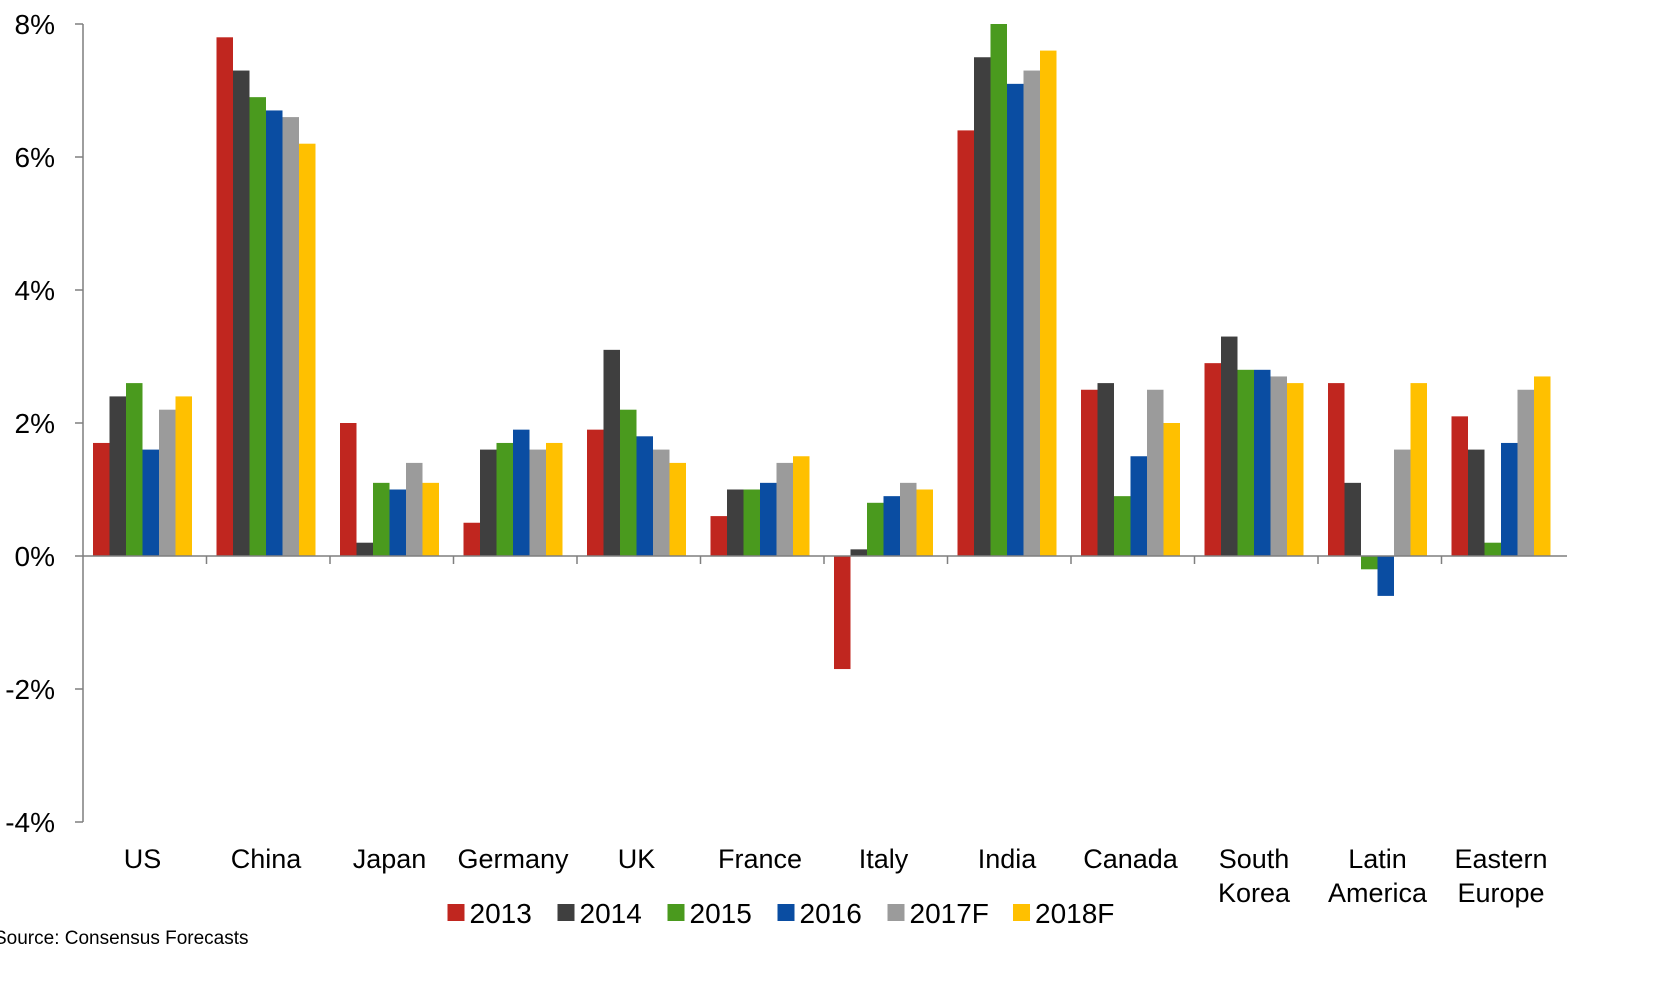 The width and height of the screenshot is (1667, 995). What do you see at coordinates (124, 938) in the screenshot?
I see `source-note: Source: Consensus Forecasts` at bounding box center [124, 938].